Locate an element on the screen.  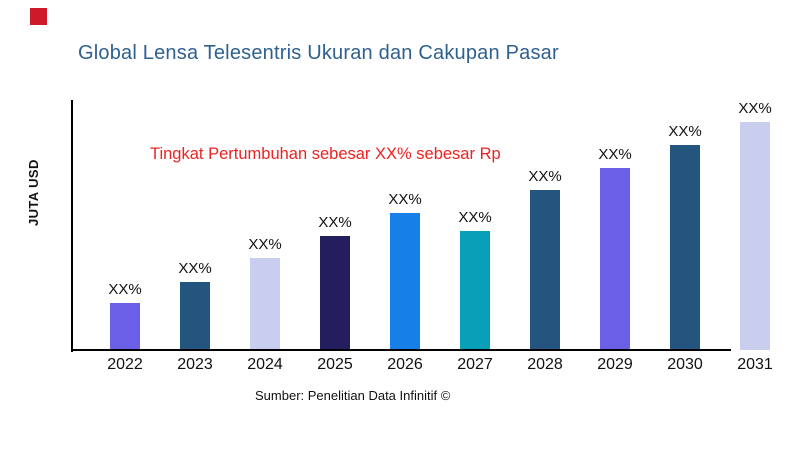
bar-value-label-2026: XX% is located at coordinates (405, 199).